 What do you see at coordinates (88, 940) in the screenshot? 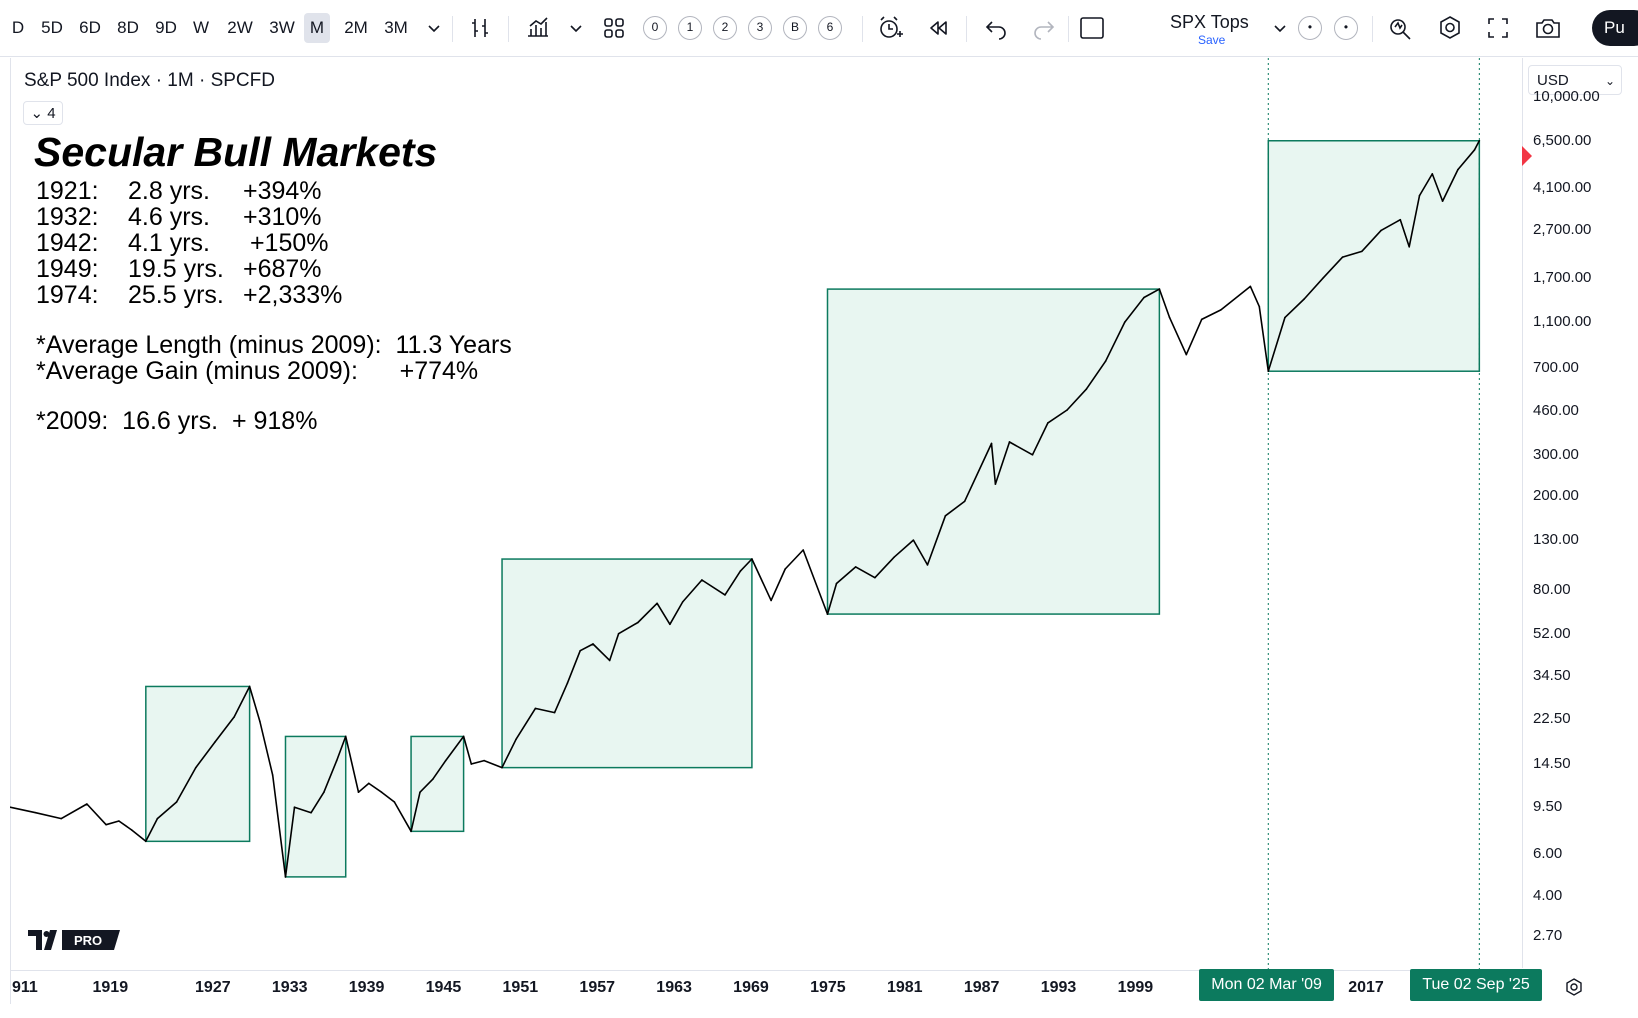
I see `watermark-label: PRO` at bounding box center [88, 940].